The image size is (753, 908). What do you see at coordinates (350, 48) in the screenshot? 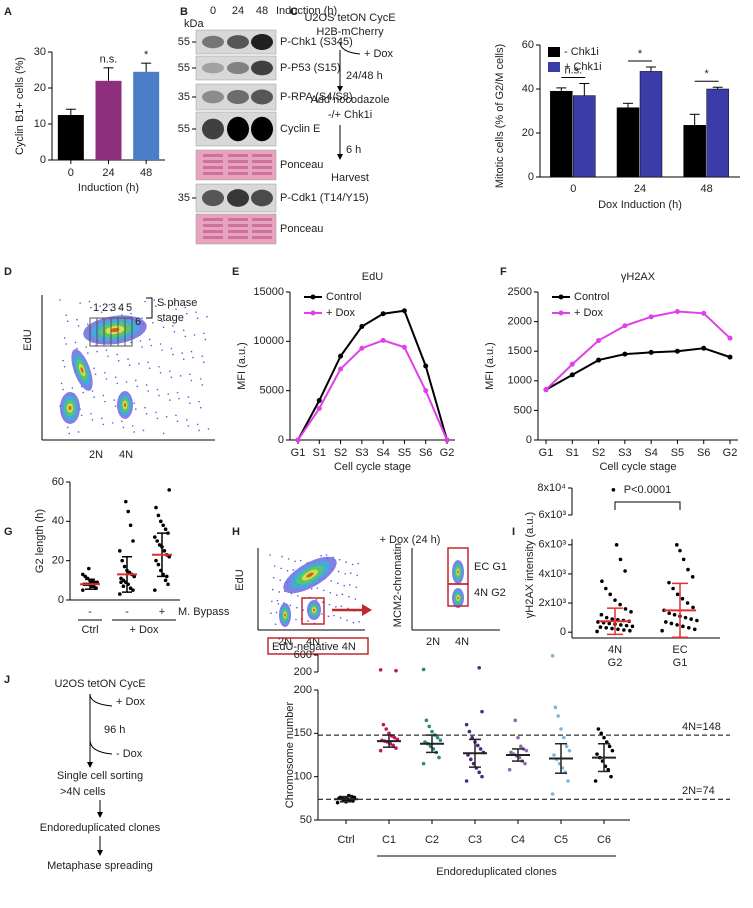
I see `flow-curve` at bounding box center [350, 48].